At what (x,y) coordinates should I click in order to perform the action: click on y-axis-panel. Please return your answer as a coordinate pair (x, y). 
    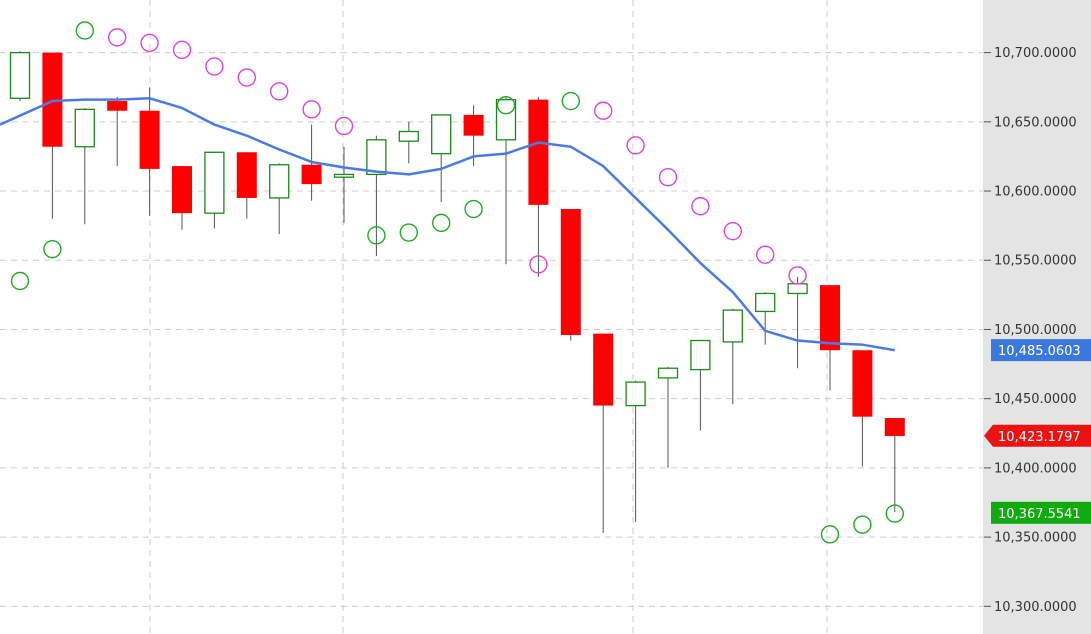
    Looking at the image, I should click on (1037, 317).